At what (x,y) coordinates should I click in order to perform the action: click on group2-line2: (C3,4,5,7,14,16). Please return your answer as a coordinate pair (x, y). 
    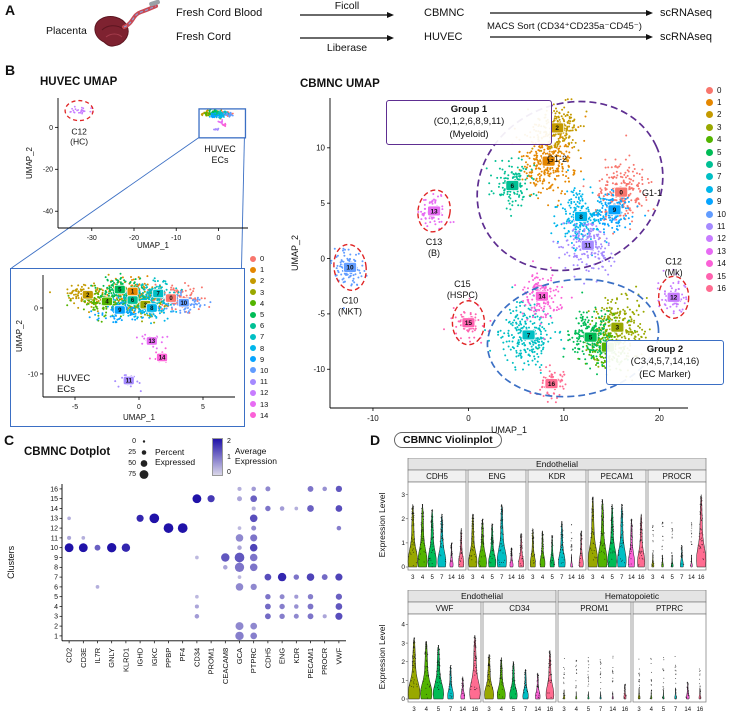
    Looking at the image, I should click on (665, 362).